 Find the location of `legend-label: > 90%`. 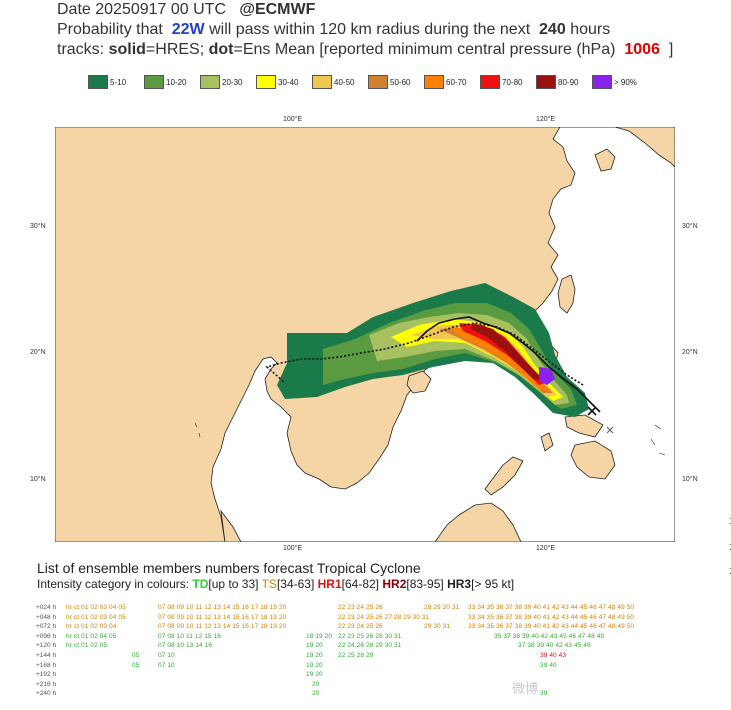

legend-label: > 90% is located at coordinates (625, 82).